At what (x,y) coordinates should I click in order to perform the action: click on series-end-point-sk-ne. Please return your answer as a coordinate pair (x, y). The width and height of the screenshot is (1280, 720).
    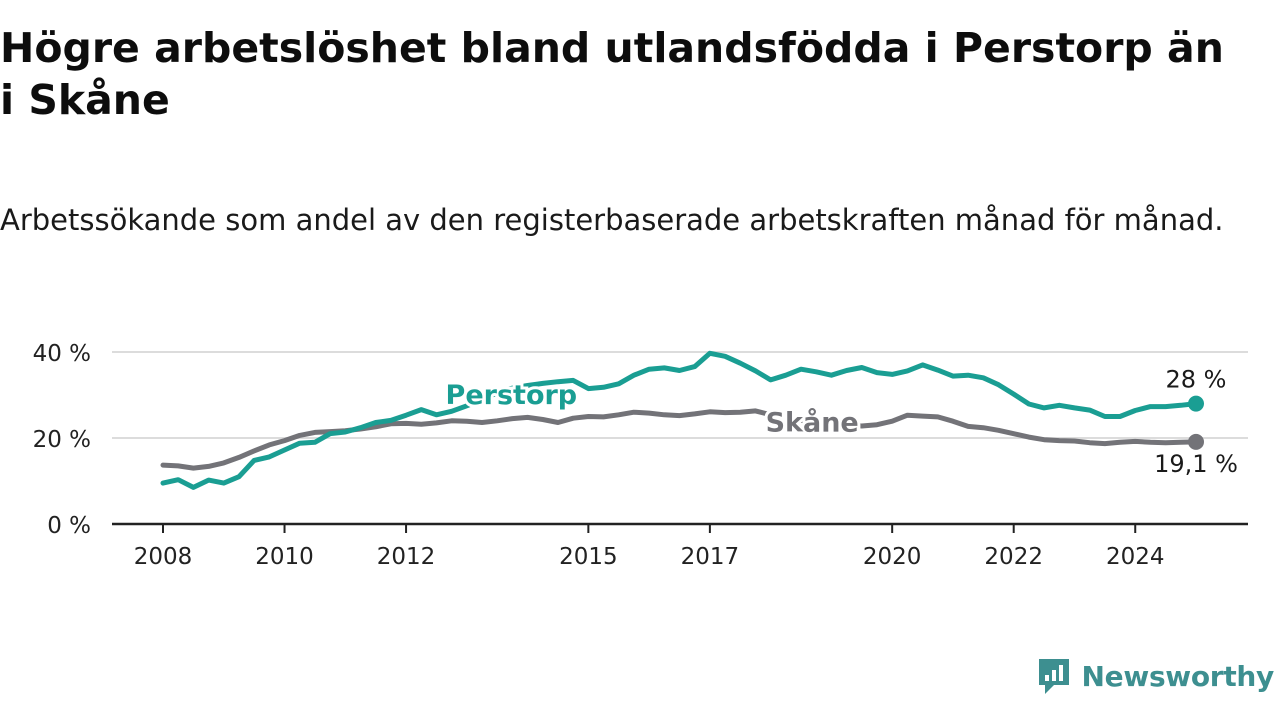
    Looking at the image, I should click on (1196, 441).